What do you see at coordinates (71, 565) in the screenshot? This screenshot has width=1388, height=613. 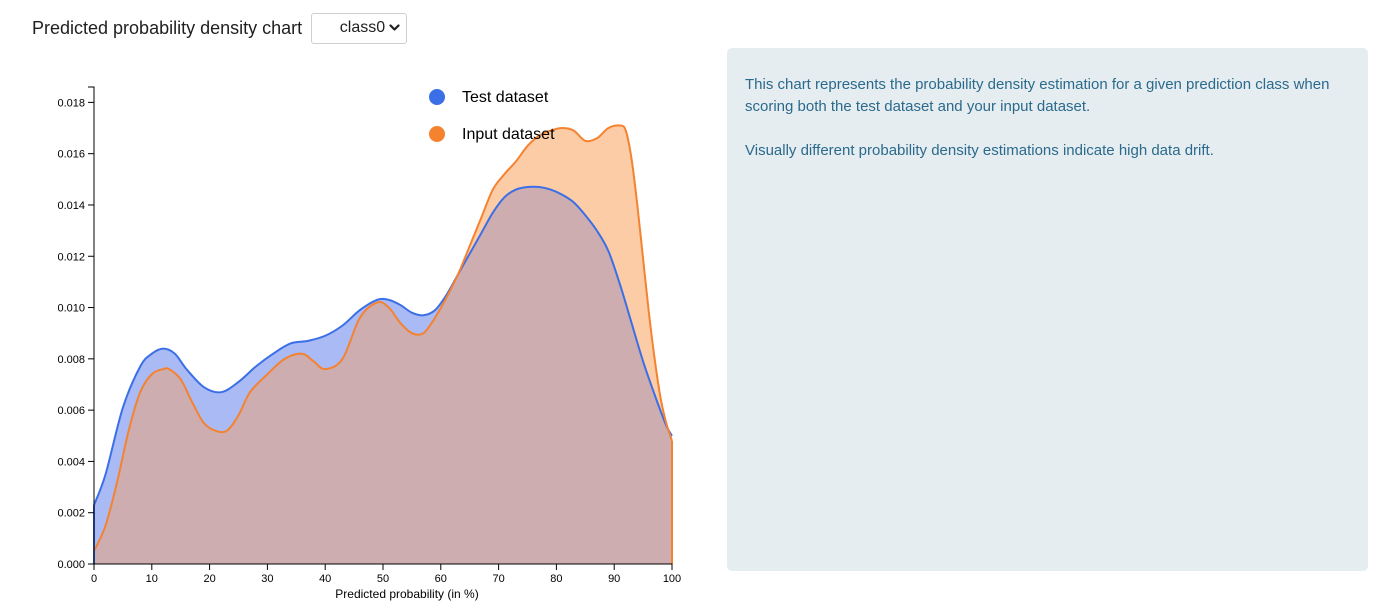 I see `y-tick-label: 0.000` at bounding box center [71, 565].